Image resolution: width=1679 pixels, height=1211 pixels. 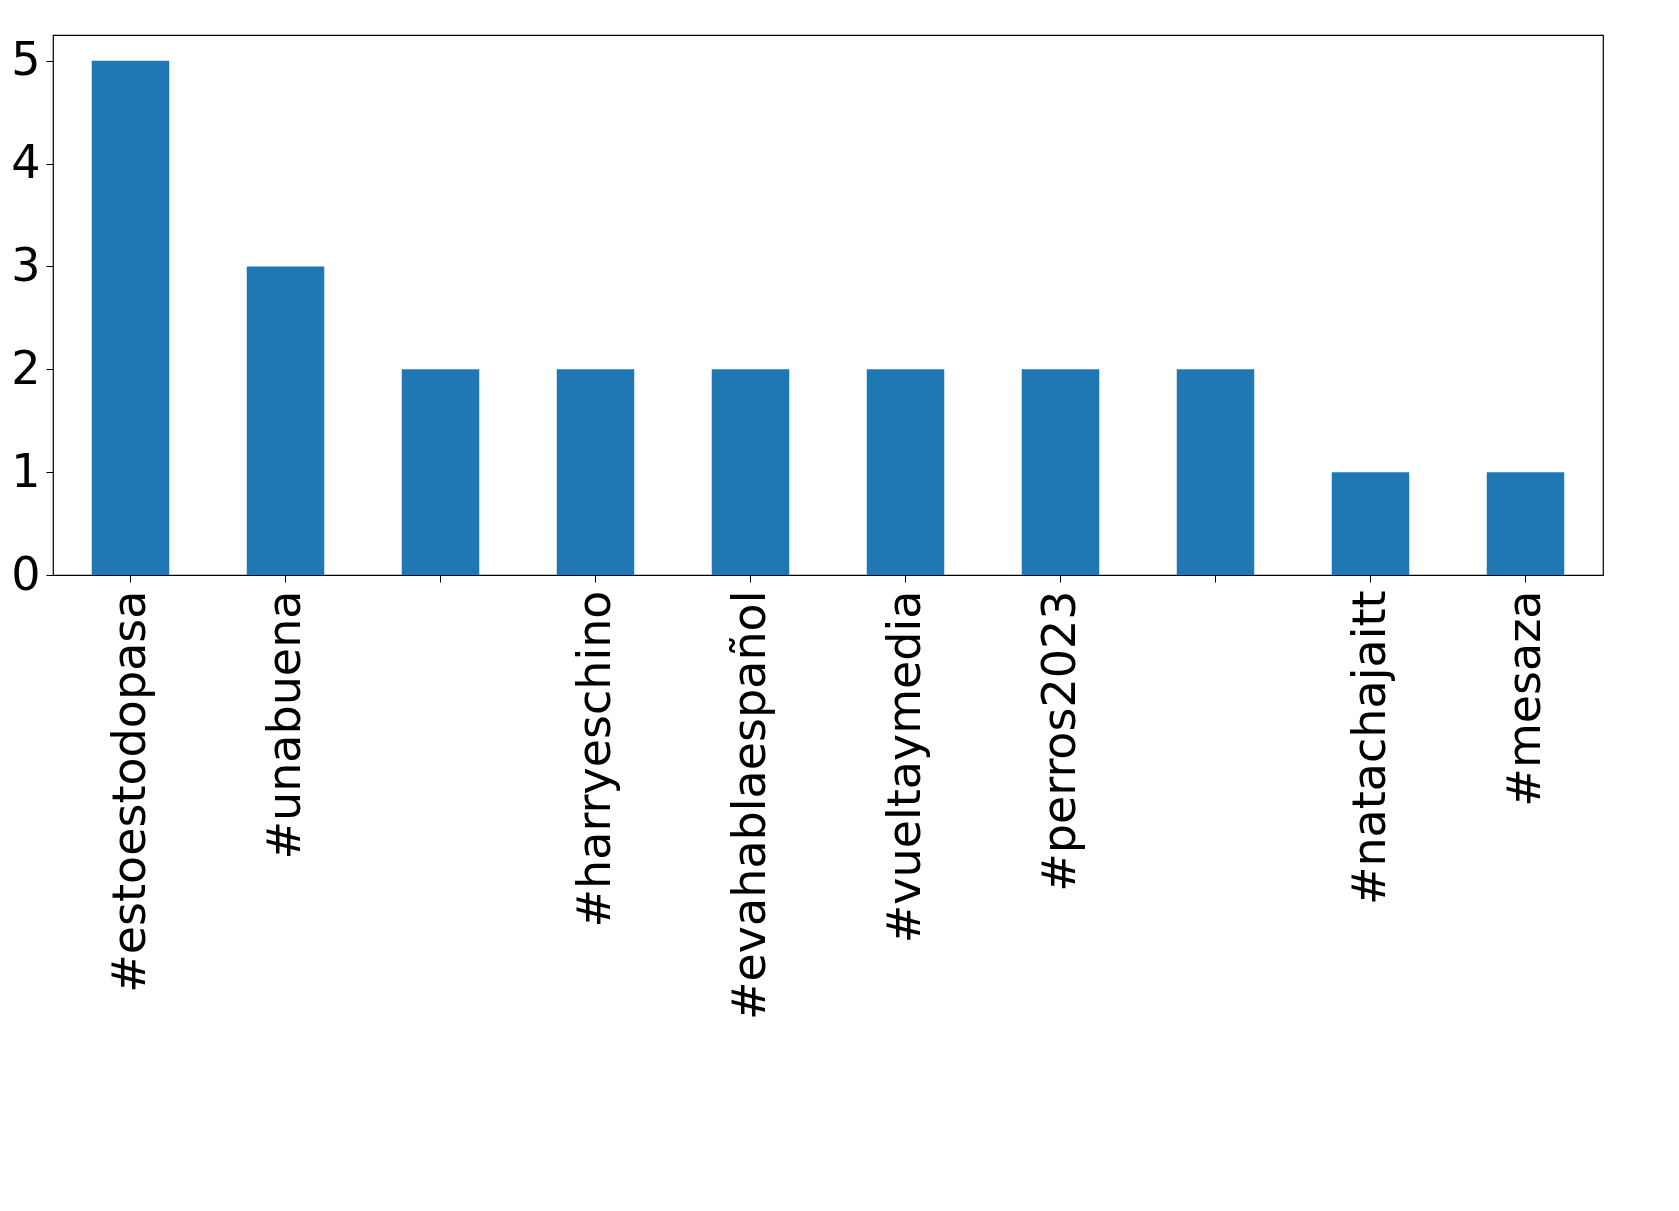 I want to click on y-tick-label: 5, so click(x=26, y=59).